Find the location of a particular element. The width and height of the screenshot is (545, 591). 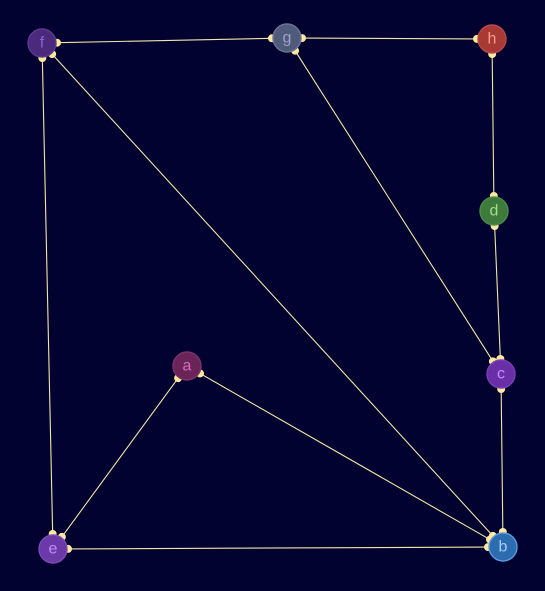

edge-h-d is located at coordinates (493, 125).